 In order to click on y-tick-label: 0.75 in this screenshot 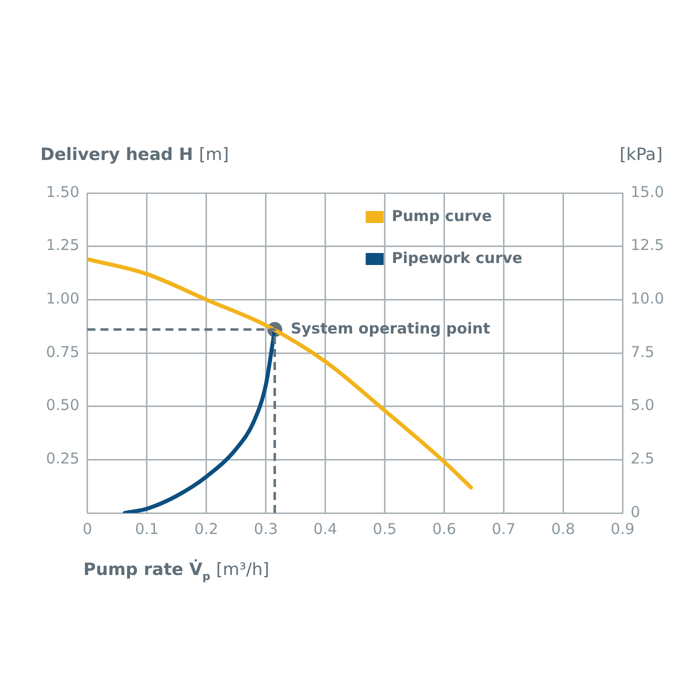, I will do `click(63, 351)`.